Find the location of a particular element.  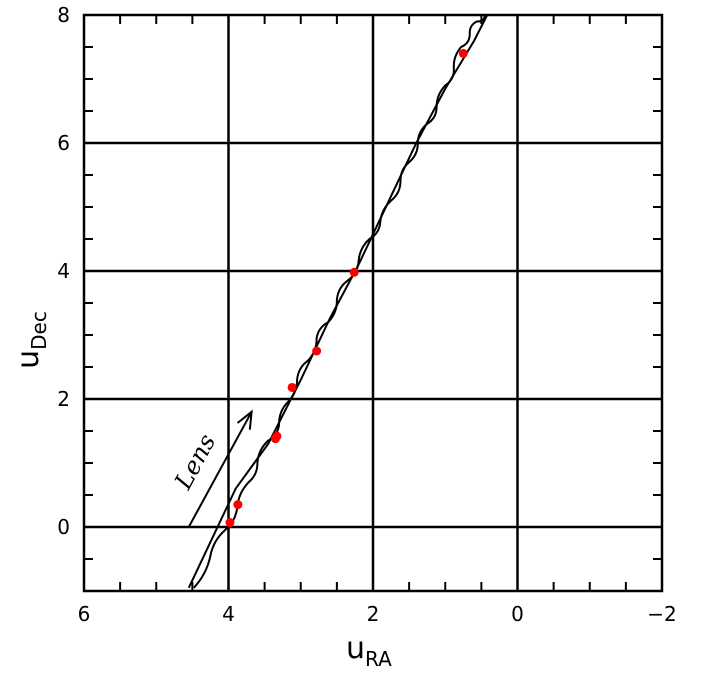

y-tick-label: 4 is located at coordinates (63, 271).